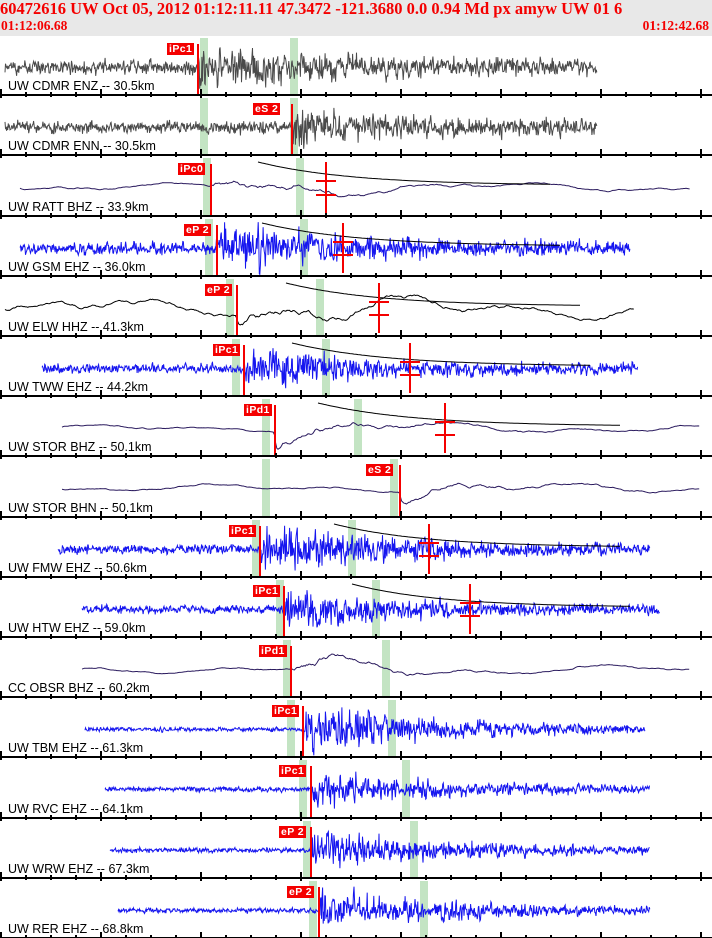  I want to click on trace-row: iPc1 UW TBM EHZ -- 61.3km, so click(356, 729).